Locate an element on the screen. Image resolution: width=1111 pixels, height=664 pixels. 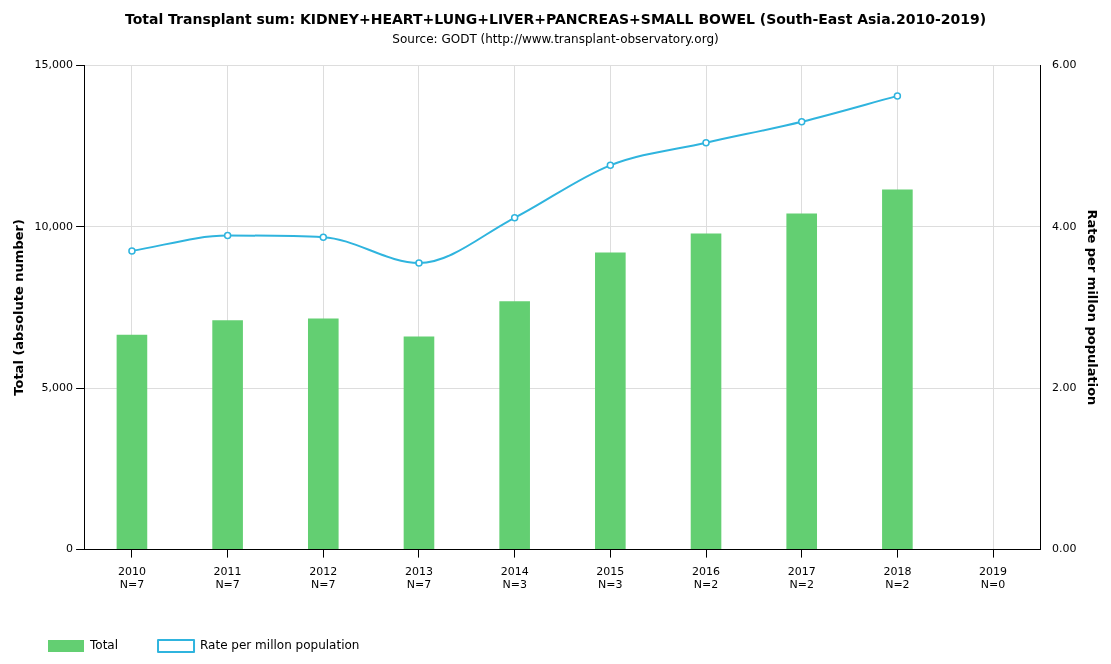
x-tick-label: 2013 N=7 is located at coordinates (418, 578).